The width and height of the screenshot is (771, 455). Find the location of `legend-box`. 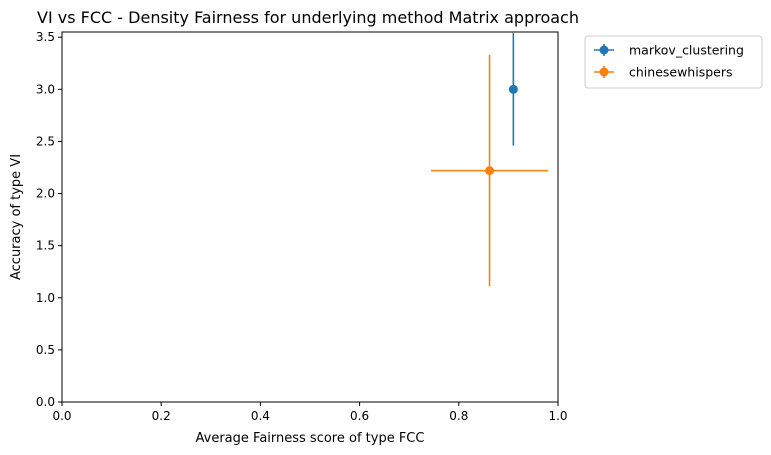

legend-box is located at coordinates (673, 62).